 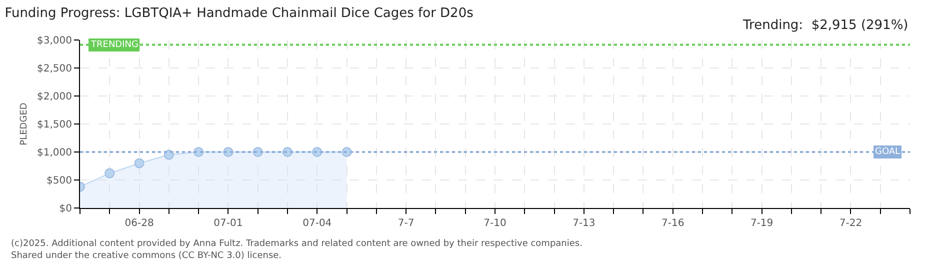 I want to click on text: (c)2025. Additional content provided by Anna Fultz. Trademarks and related content are owned by their respective companies., so click(x=296, y=244).